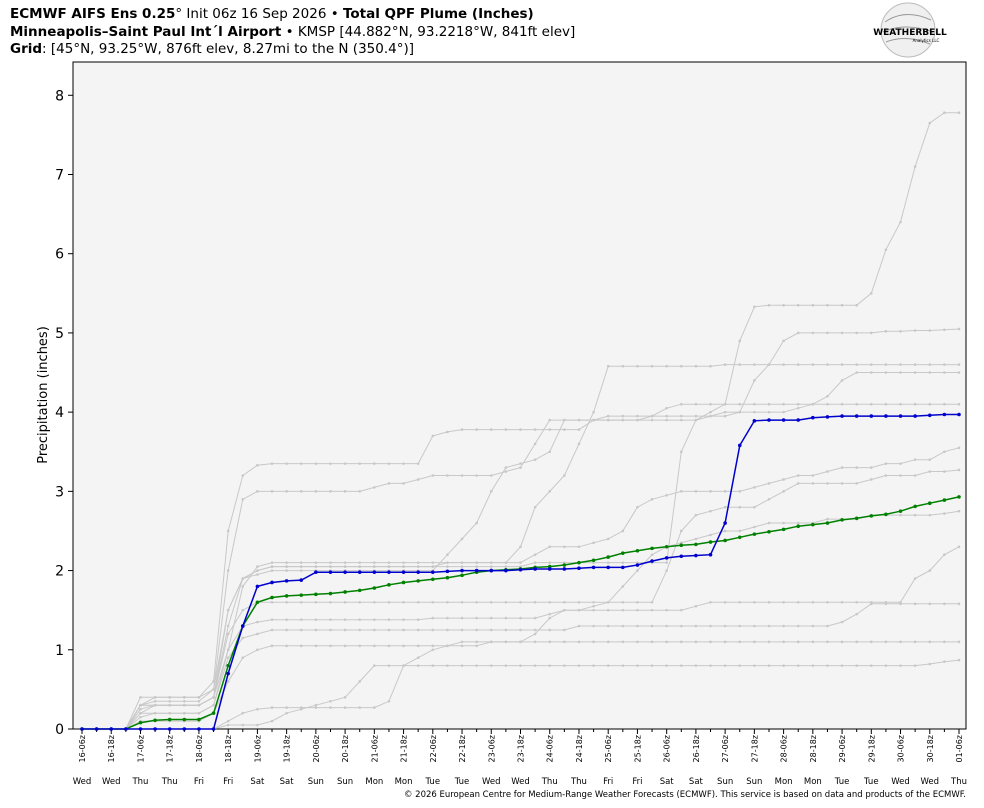 The width and height of the screenshot is (984, 808). What do you see at coordinates (404, 748) in the screenshot?
I see `x-tick-label: 21-18z` at bounding box center [404, 748].